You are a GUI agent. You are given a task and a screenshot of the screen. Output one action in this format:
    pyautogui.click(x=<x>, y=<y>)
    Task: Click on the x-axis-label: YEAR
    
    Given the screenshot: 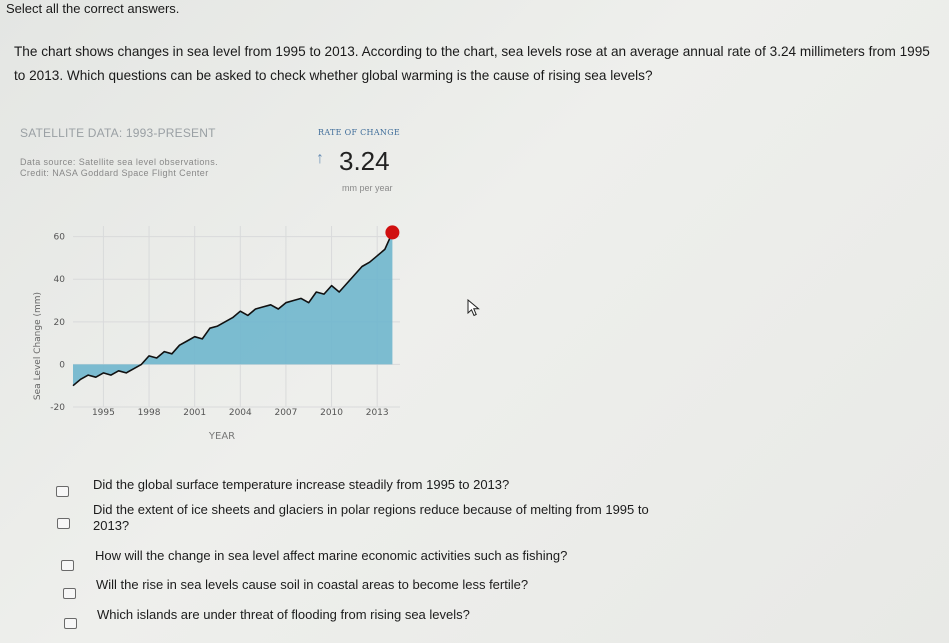 What is the action you would take?
    pyautogui.click(x=221, y=436)
    